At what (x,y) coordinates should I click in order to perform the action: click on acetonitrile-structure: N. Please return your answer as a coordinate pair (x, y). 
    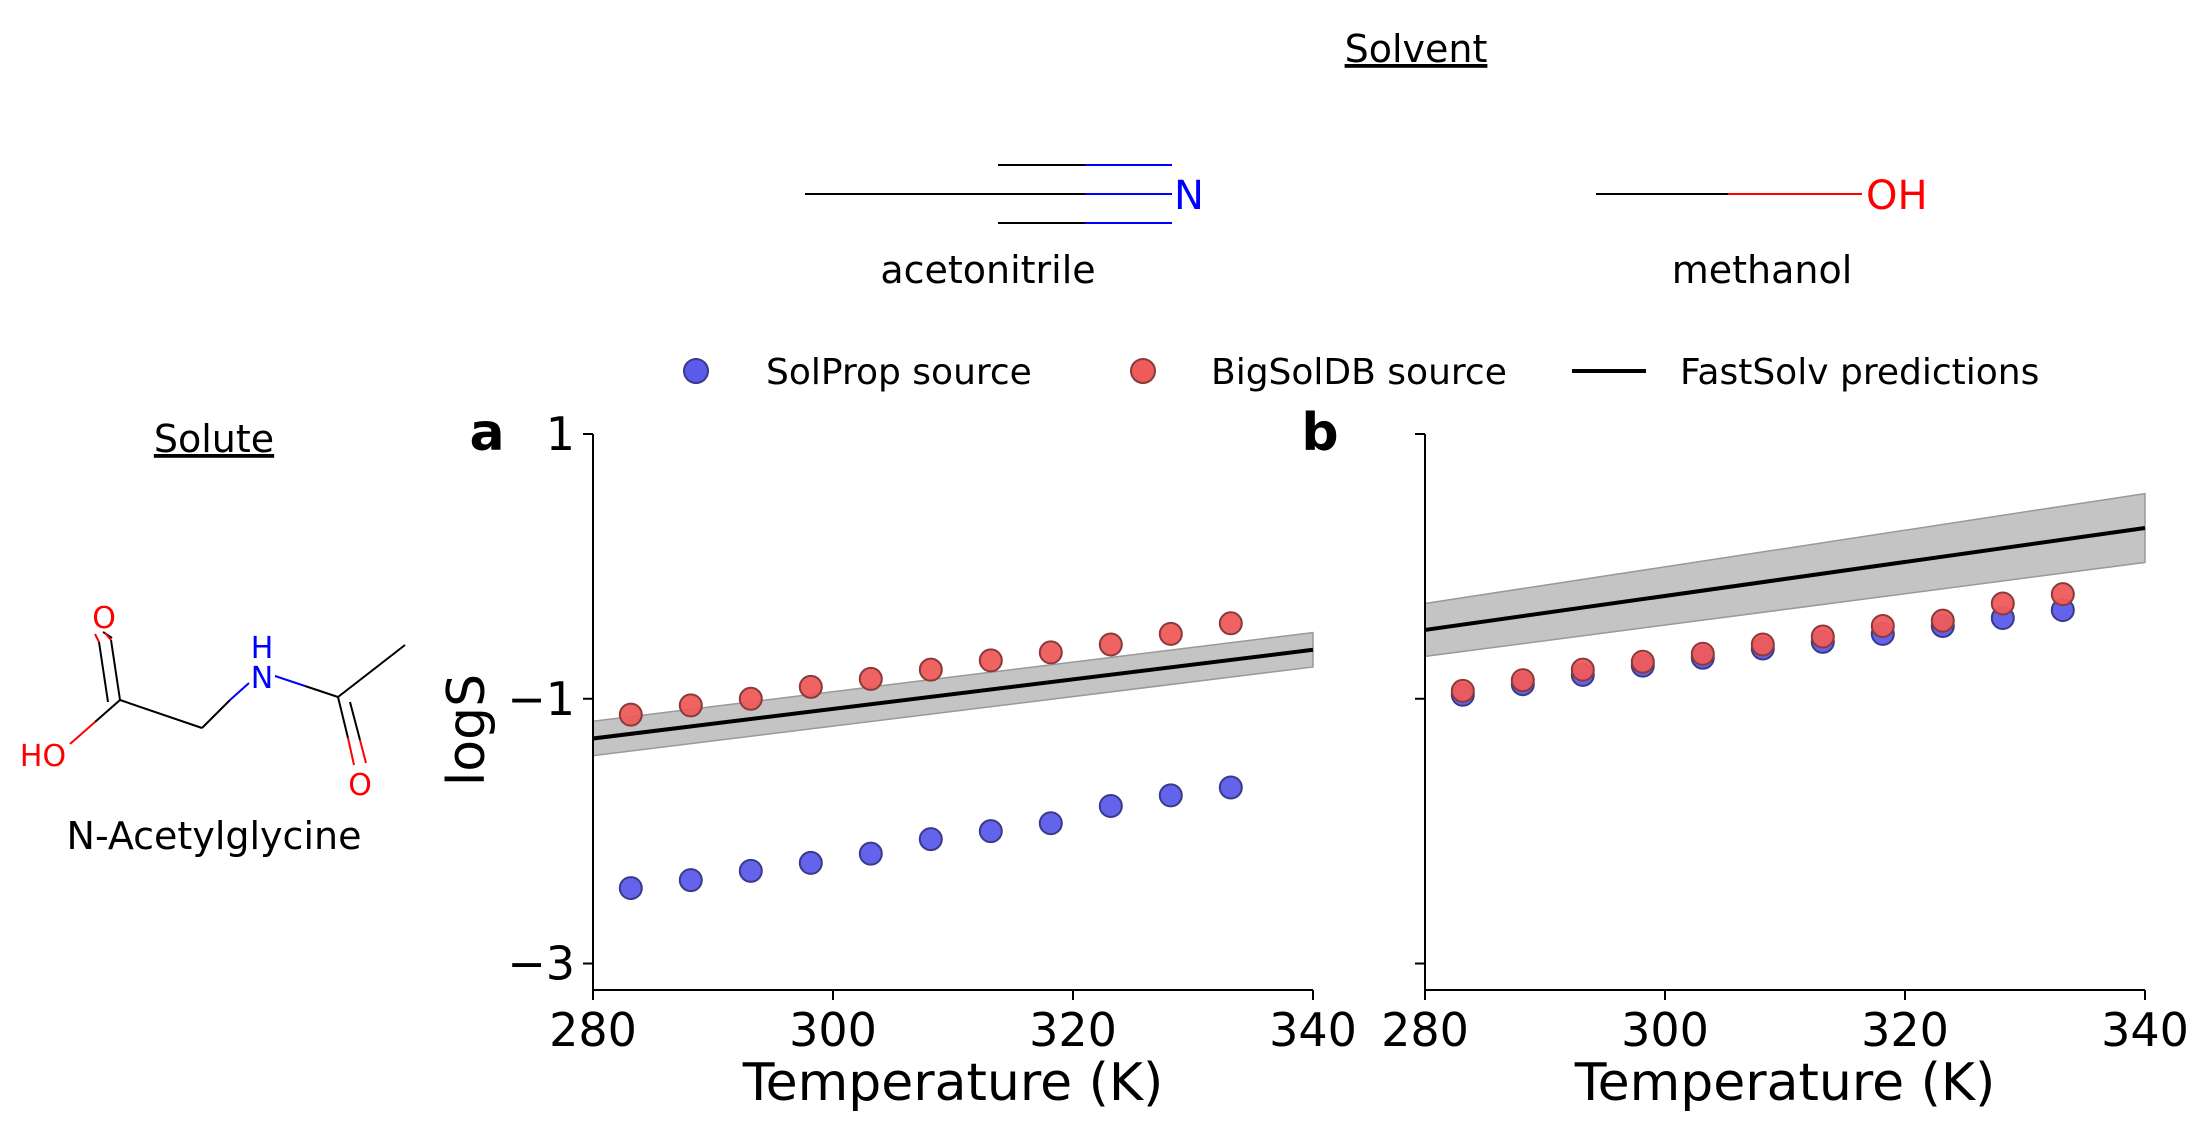
    Looking at the image, I should click on (1004, 194).